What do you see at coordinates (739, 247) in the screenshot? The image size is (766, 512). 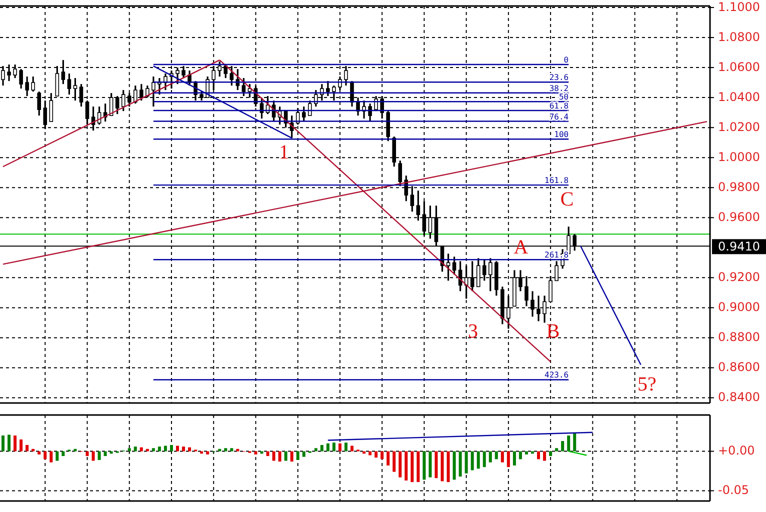 I see `ref-line-label: 0.9410` at bounding box center [739, 247].